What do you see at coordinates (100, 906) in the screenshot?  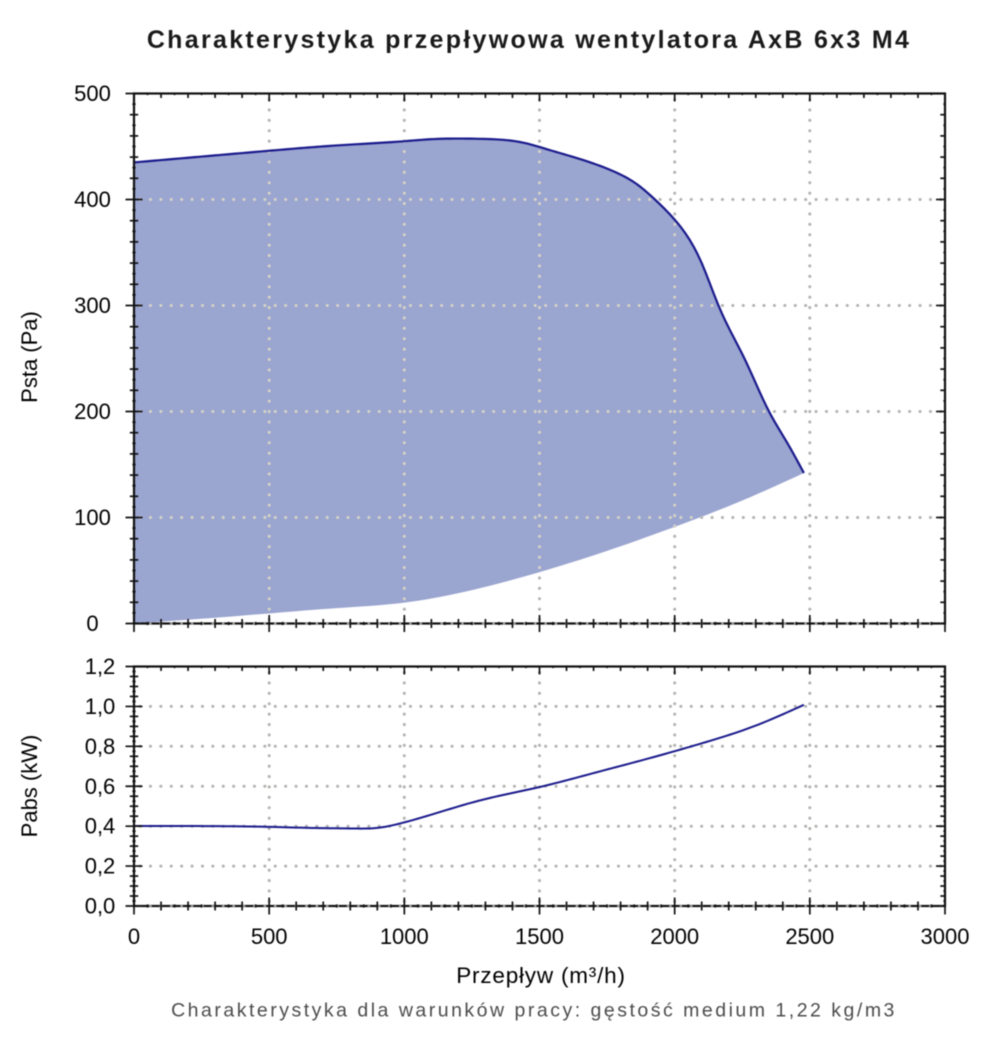 I see `svg-text: 0,0` at bounding box center [100, 906].